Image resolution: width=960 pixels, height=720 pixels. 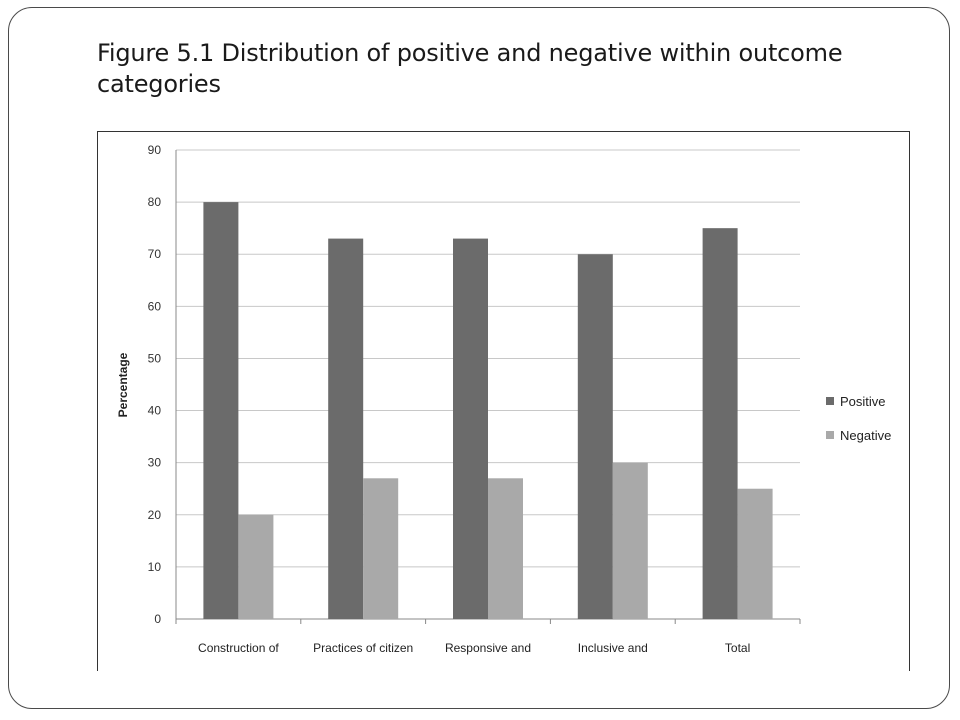 What do you see at coordinates (155, 411) in the screenshot?
I see `y-tick-label: 40` at bounding box center [155, 411].